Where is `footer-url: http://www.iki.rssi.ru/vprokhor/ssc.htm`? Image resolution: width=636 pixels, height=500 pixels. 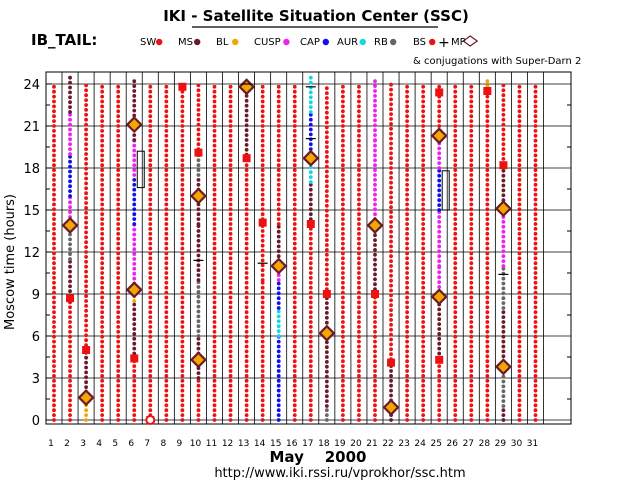 footer-url: http://www.iki.rssi.ru/vprokhor/ssc.htm is located at coordinates (339, 473).